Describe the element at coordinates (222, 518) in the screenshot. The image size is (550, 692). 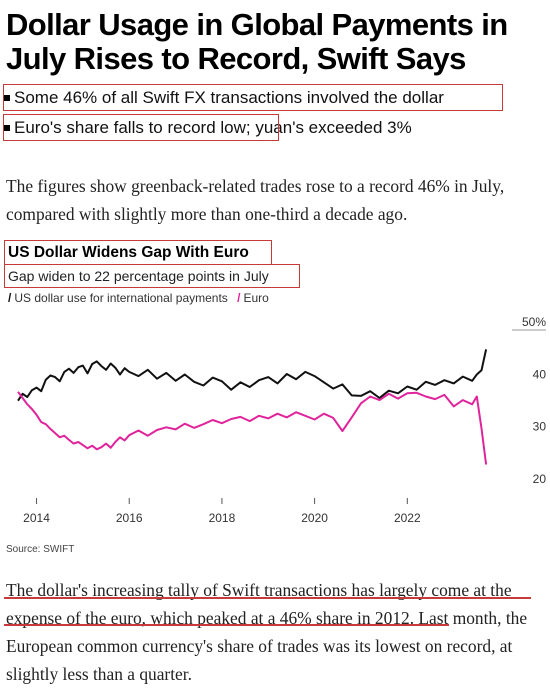
I see `x-tick-label: 2018` at that location.